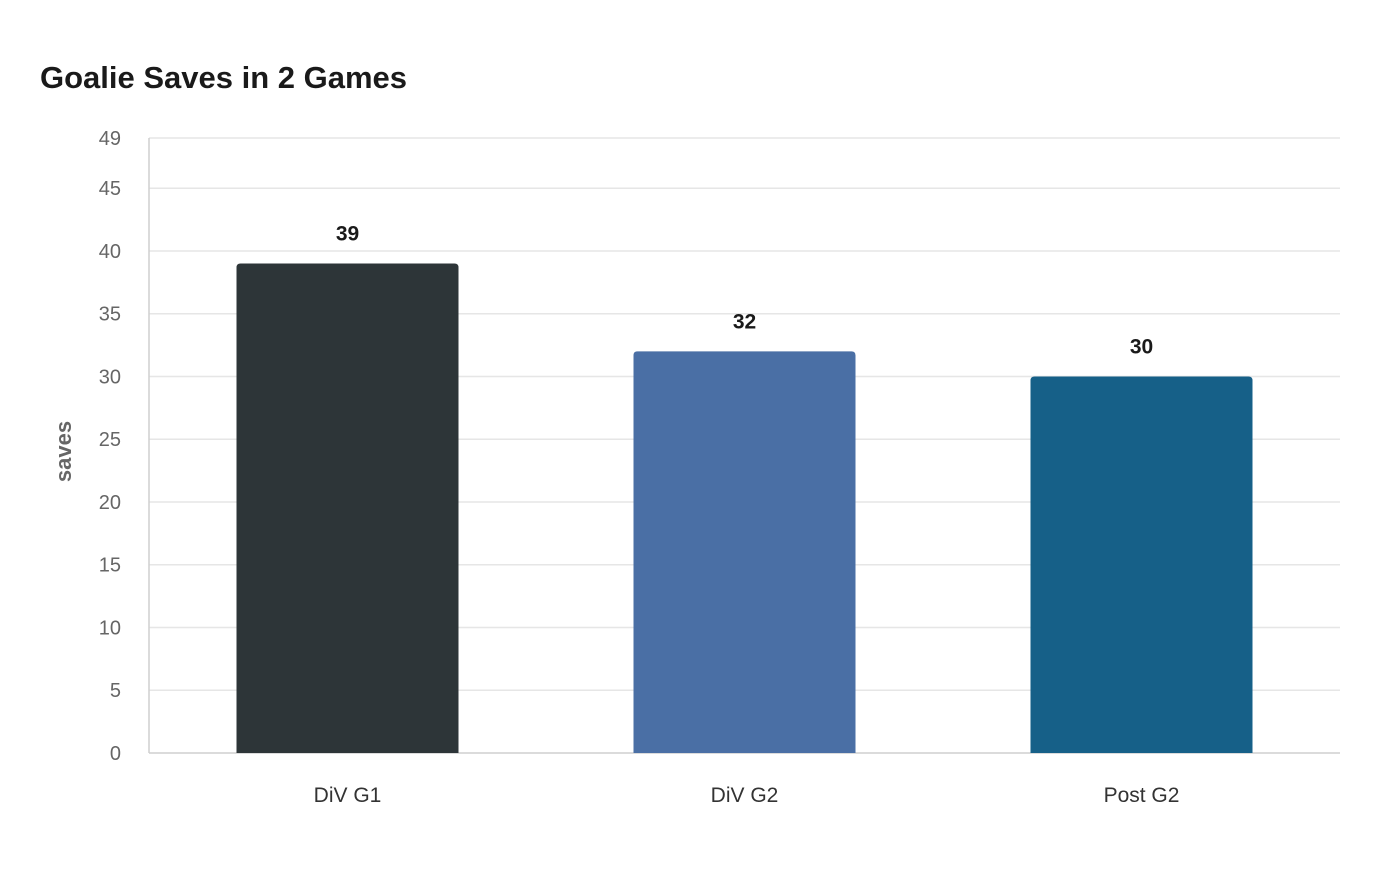  What do you see at coordinates (110, 566) in the screenshot?
I see `y-tick-label: 15` at bounding box center [110, 566].